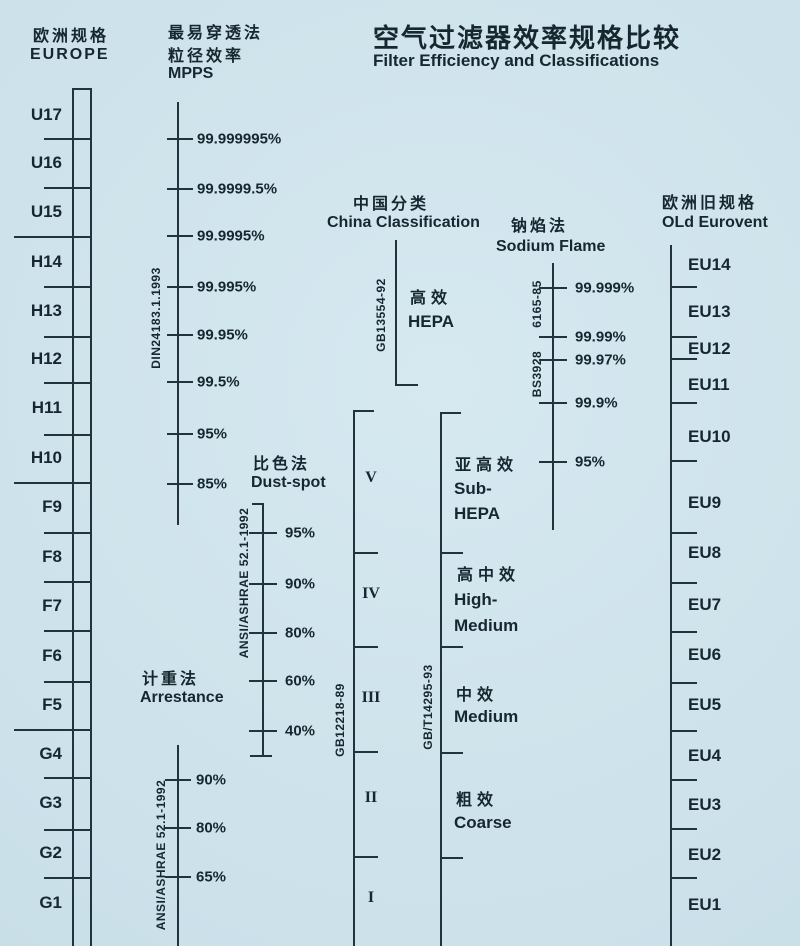  I want to click on europe-class-label: H13, so click(46, 310).